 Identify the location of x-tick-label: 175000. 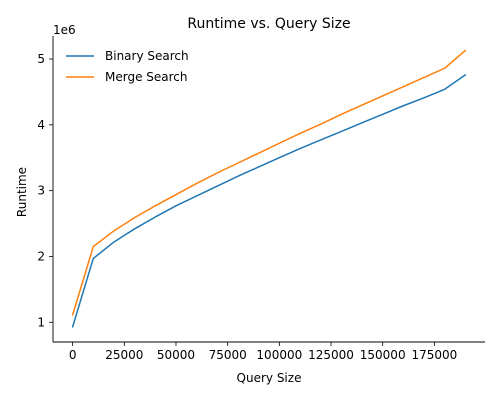
(434, 355).